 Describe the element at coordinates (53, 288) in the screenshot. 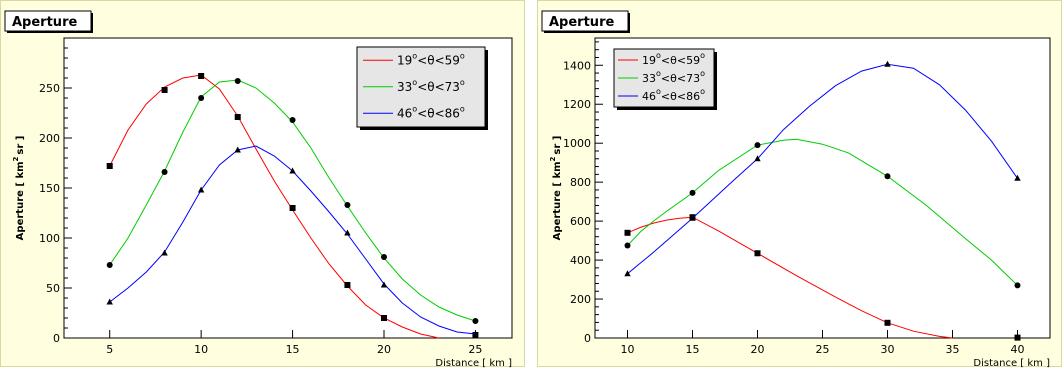

I see `y-tick-label: 50` at that location.